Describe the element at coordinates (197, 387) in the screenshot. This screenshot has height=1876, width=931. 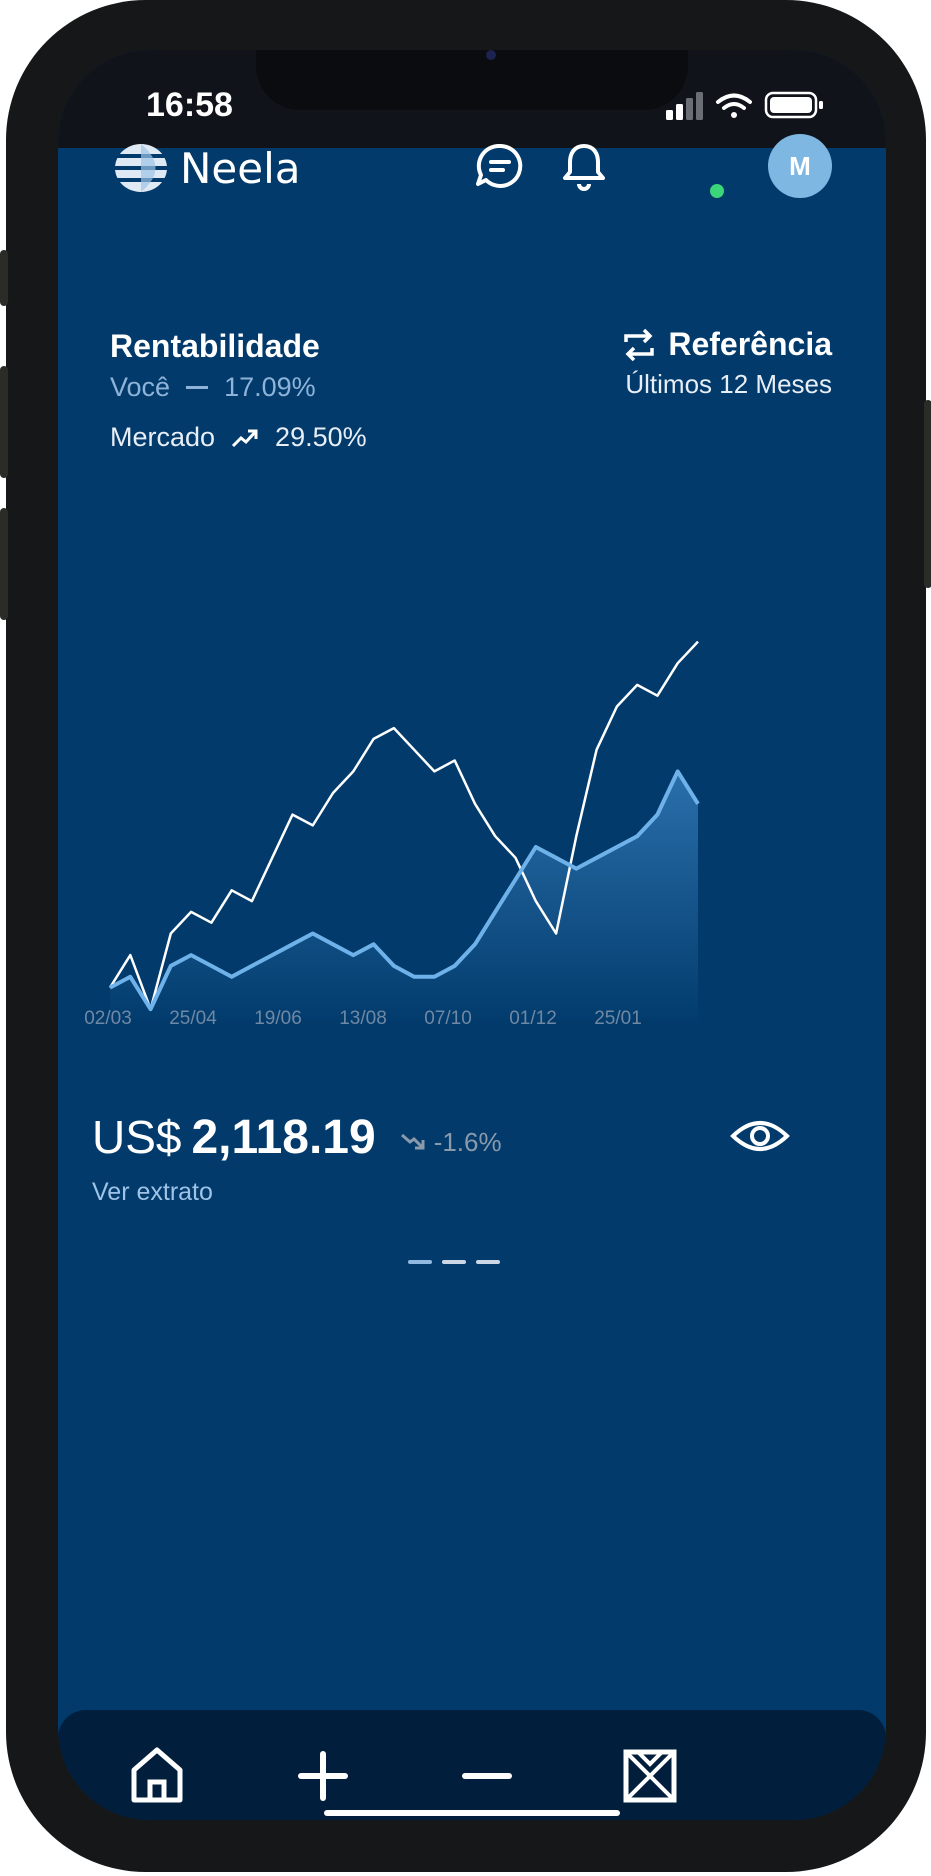
I see `legend-dash-icon` at that location.